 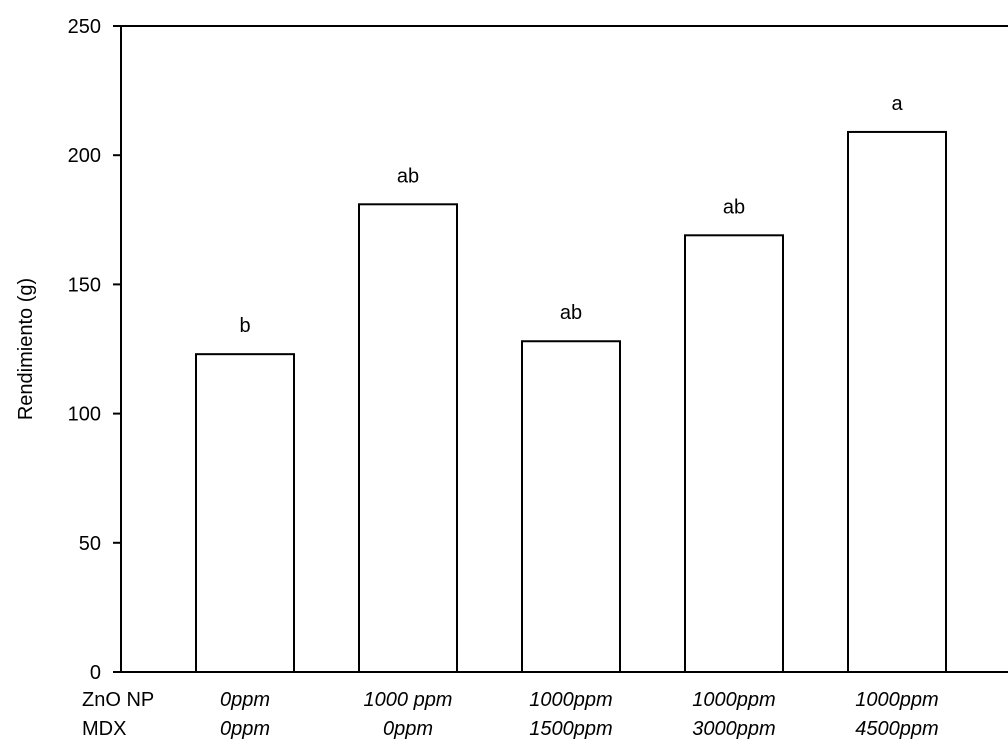 What do you see at coordinates (95, 673) in the screenshot?
I see `y-tick-label: 0` at bounding box center [95, 673].